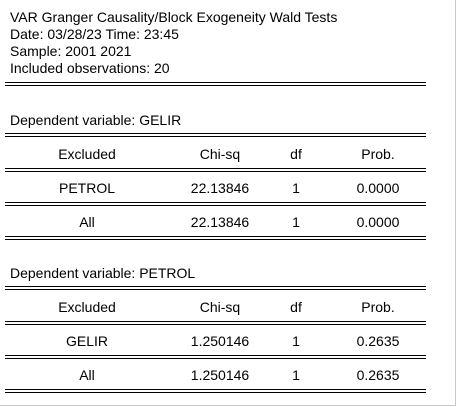 The width and height of the screenshot is (457, 407). I want to click on report-datetime: Date: 03/28/23 Time: 23:45, so click(94, 34).